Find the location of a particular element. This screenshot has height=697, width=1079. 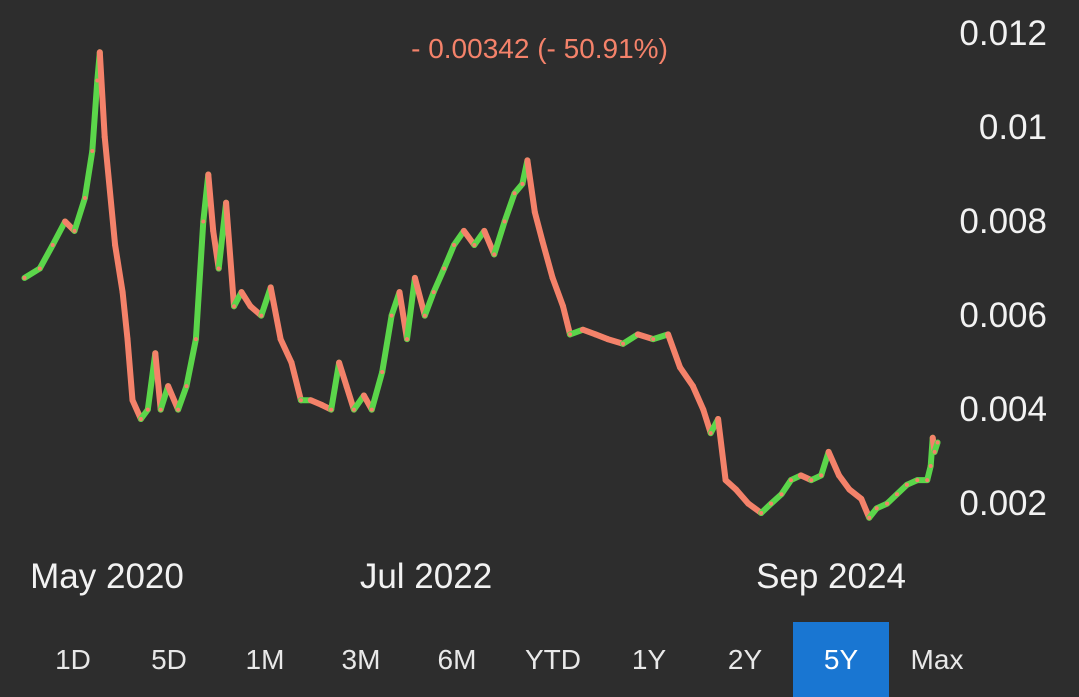

range-tab-1m: 1M is located at coordinates (265, 659).